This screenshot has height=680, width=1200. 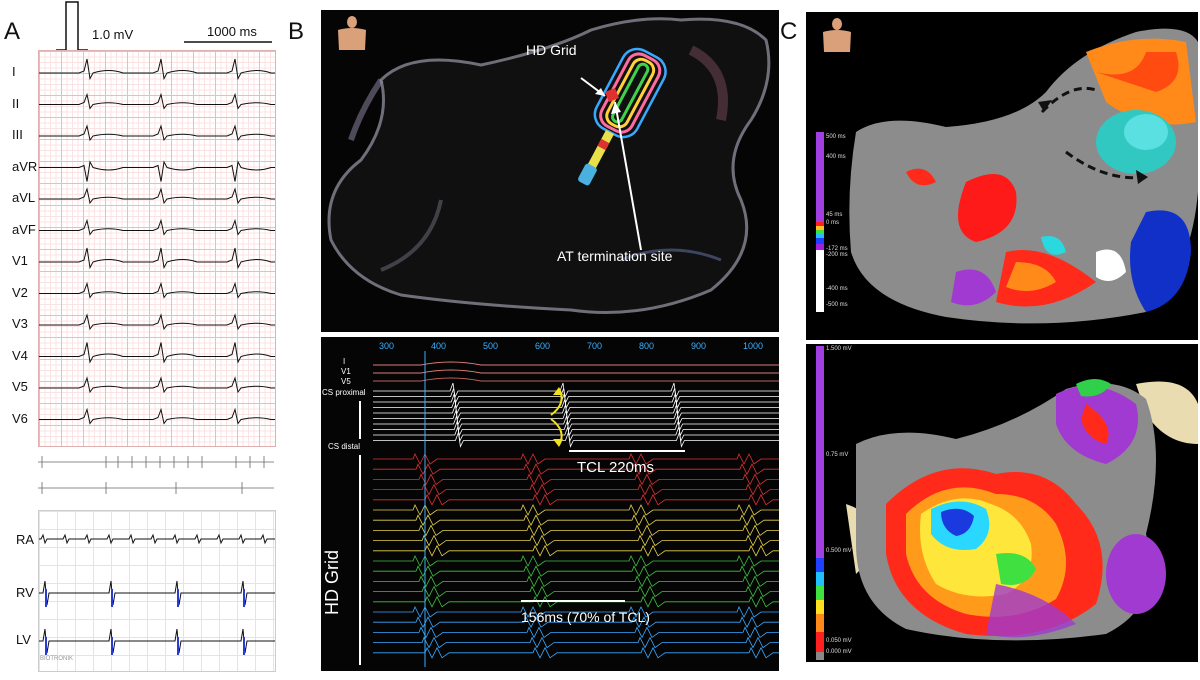 I want to click on yellow-activation-arrows, so click(x=556, y=417).